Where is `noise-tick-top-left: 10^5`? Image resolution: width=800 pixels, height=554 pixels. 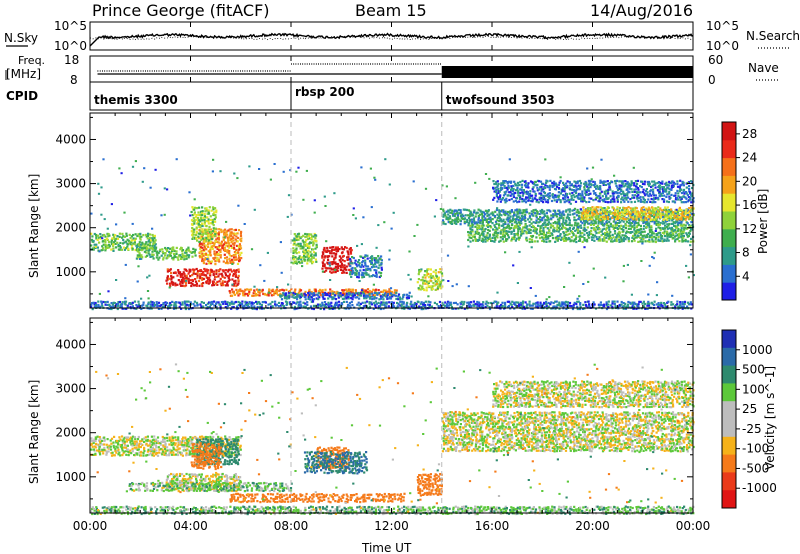
noise-tick-top-left: 10^5 is located at coordinates (70, 26).